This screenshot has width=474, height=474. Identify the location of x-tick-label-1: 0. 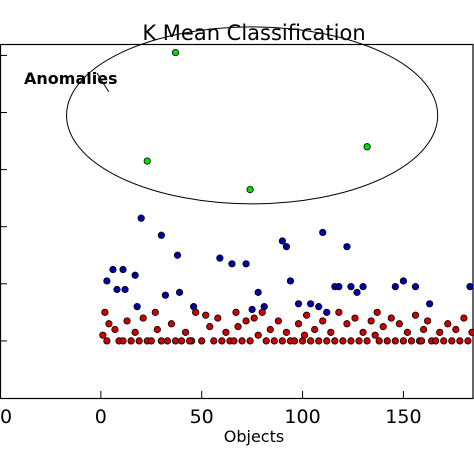
(101, 417).